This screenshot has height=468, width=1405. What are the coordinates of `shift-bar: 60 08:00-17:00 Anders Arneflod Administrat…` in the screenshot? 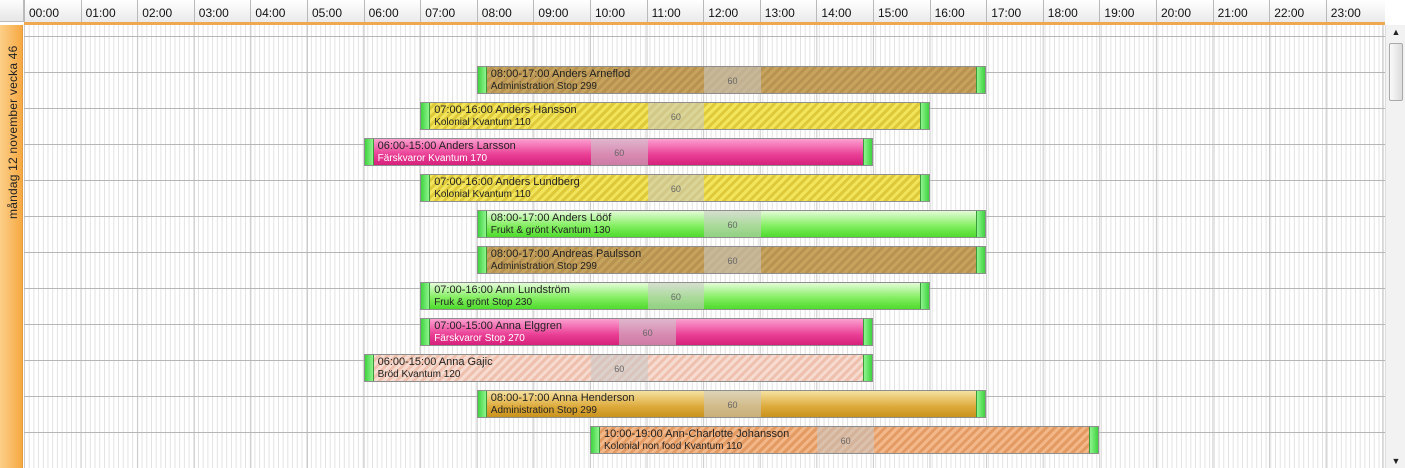 It's located at (731, 80).